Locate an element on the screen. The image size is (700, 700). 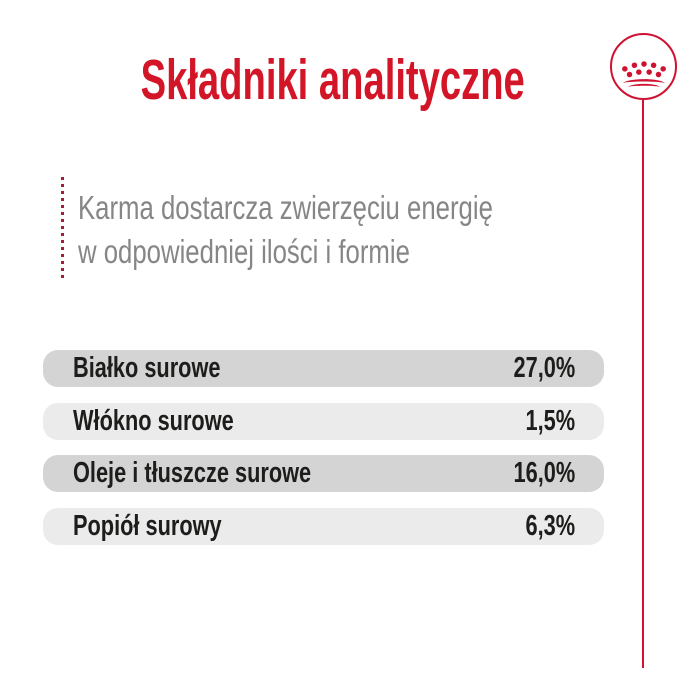
nutrient-value: 1,5% is located at coordinates (550, 420).